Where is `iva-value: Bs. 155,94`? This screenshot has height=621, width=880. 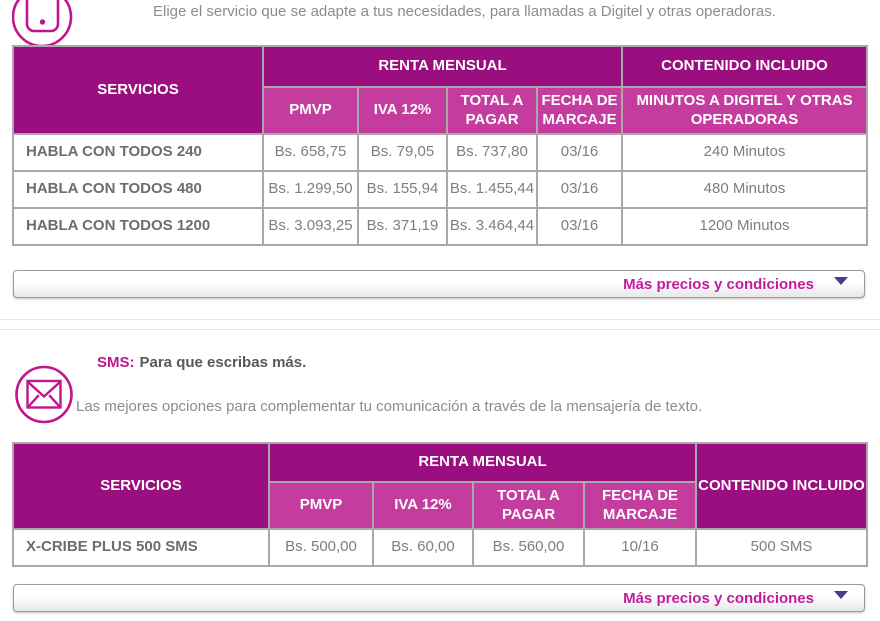 iva-value: Bs. 155,94 is located at coordinates (402, 189).